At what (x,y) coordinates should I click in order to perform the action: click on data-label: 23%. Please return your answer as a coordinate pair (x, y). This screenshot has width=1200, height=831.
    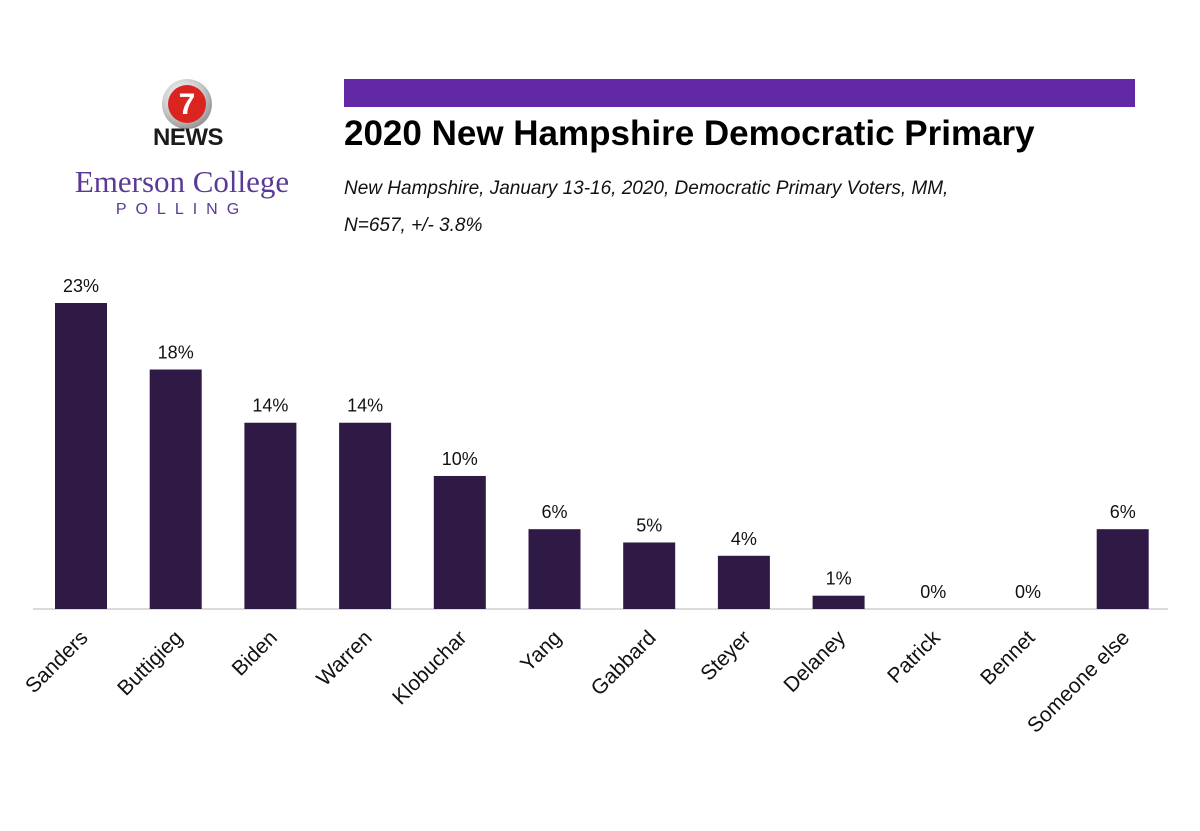
    Looking at the image, I should click on (81, 286).